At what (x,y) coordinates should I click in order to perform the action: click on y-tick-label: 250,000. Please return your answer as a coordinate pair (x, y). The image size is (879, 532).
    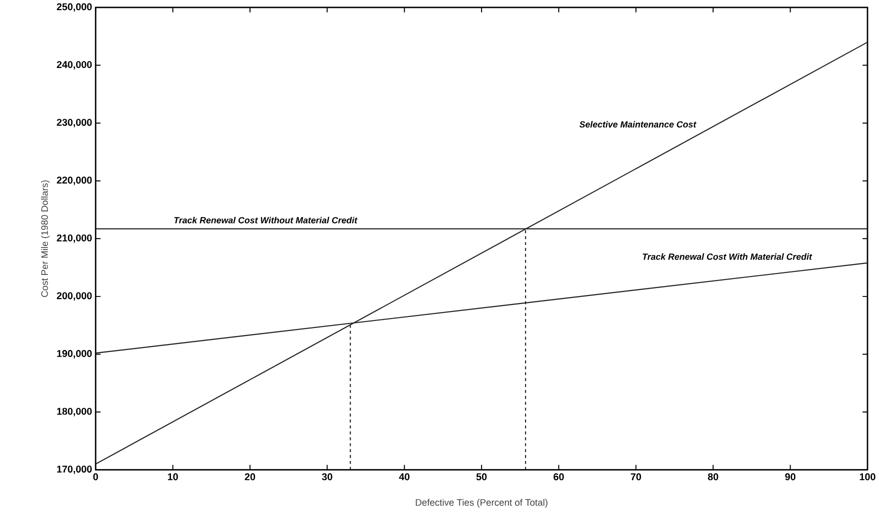
    Looking at the image, I should click on (74, 7).